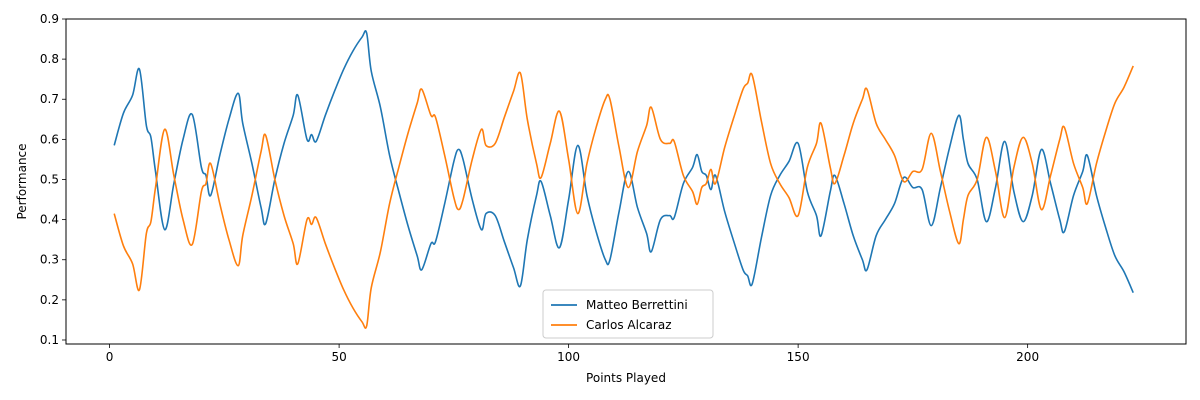 The width and height of the screenshot is (1200, 400). What do you see at coordinates (110, 357) in the screenshot?
I see `x-tick-label: 0` at bounding box center [110, 357].